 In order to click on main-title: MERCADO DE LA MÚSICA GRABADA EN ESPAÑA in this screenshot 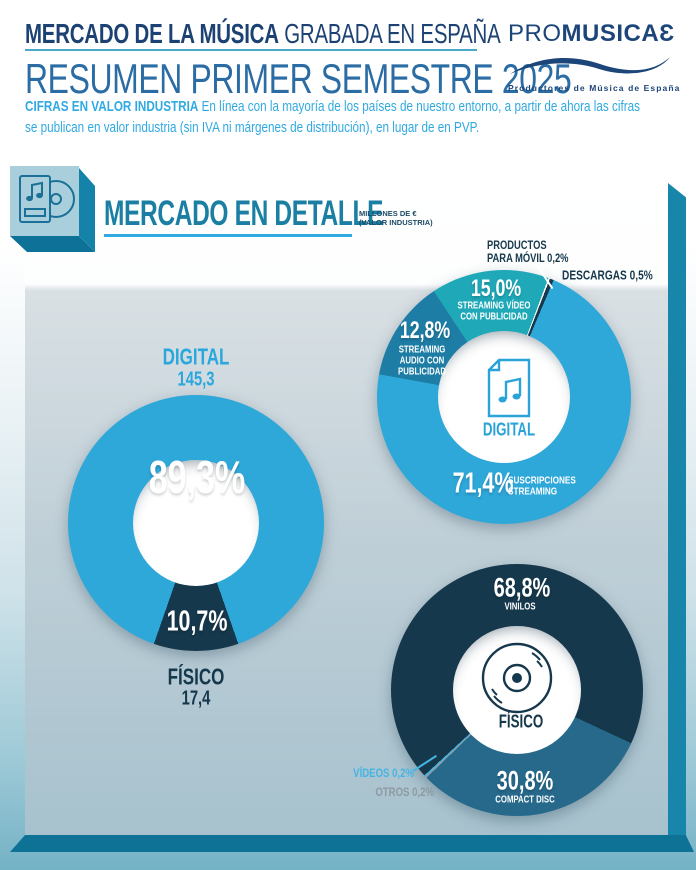, I will do `click(263, 34)`.